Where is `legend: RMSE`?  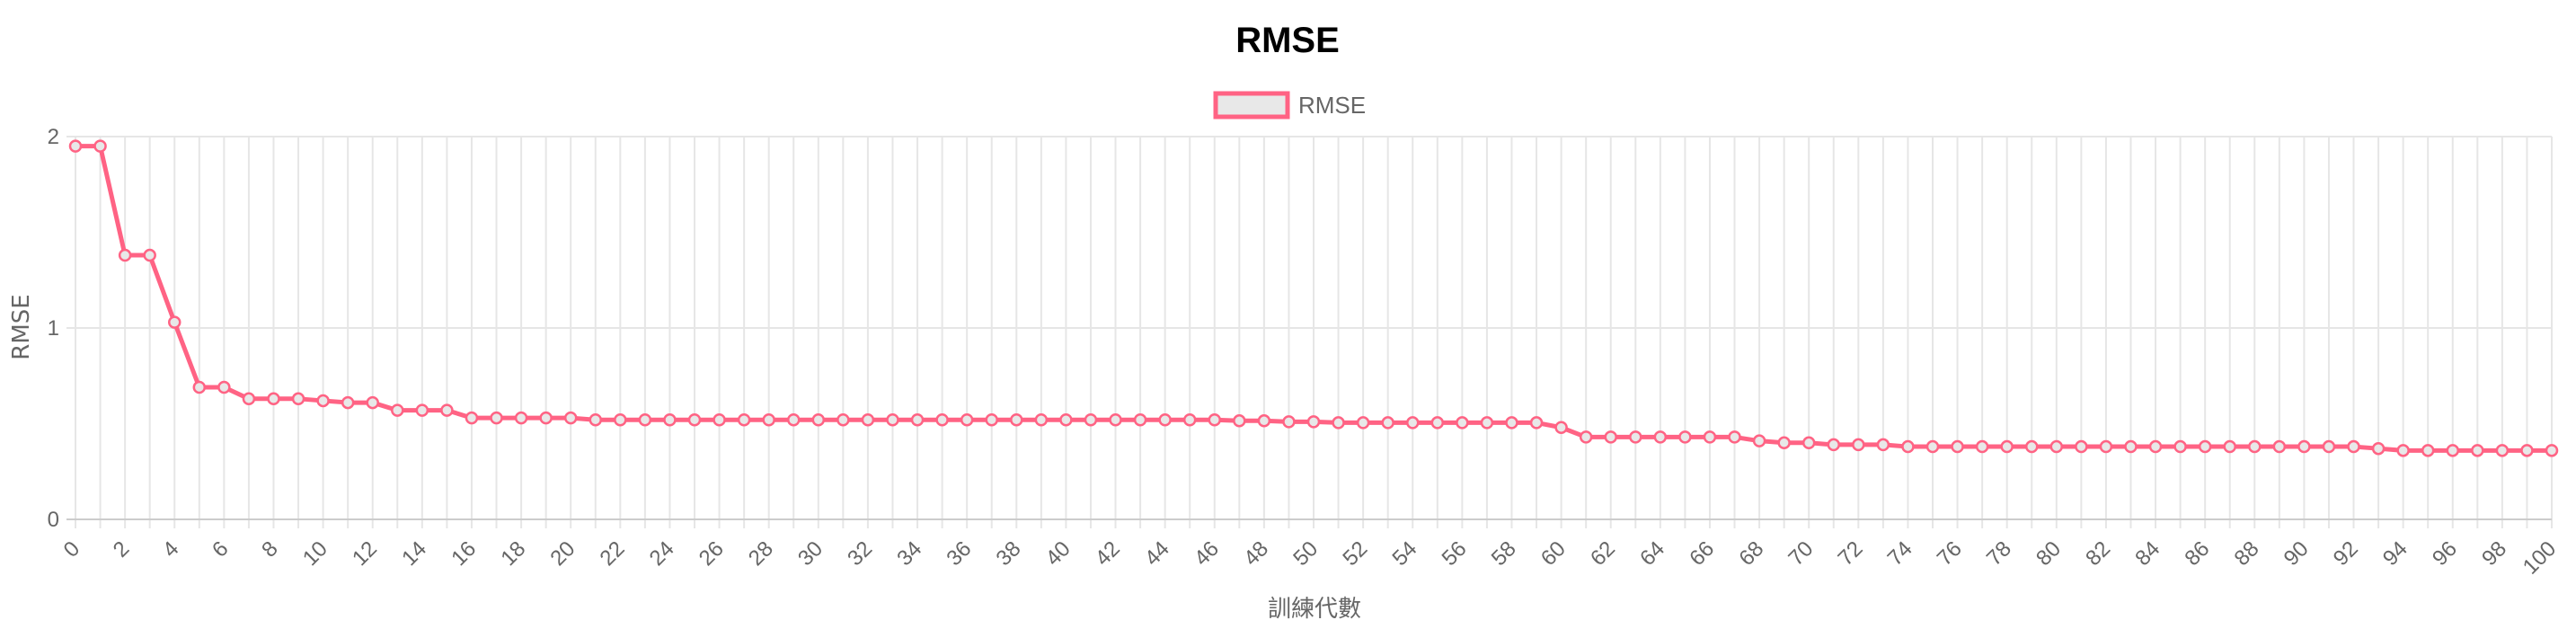
legend: RMSE is located at coordinates (1289, 105).